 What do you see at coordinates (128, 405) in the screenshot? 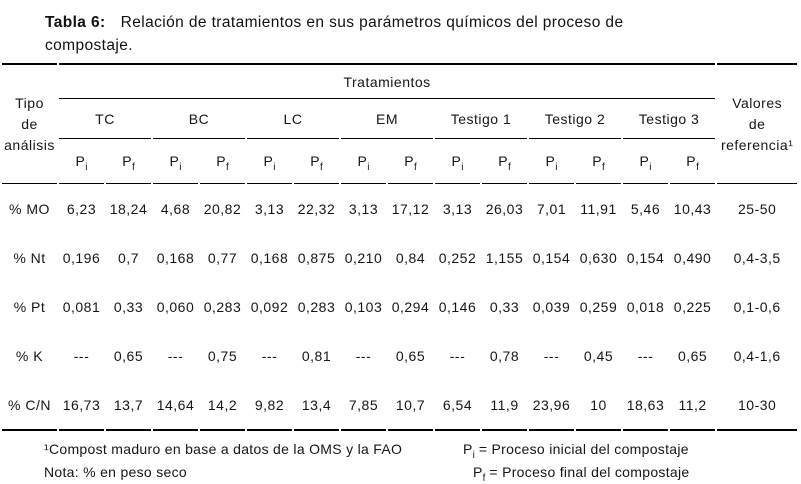
I see `cell-value: 13,7` at bounding box center [128, 405].